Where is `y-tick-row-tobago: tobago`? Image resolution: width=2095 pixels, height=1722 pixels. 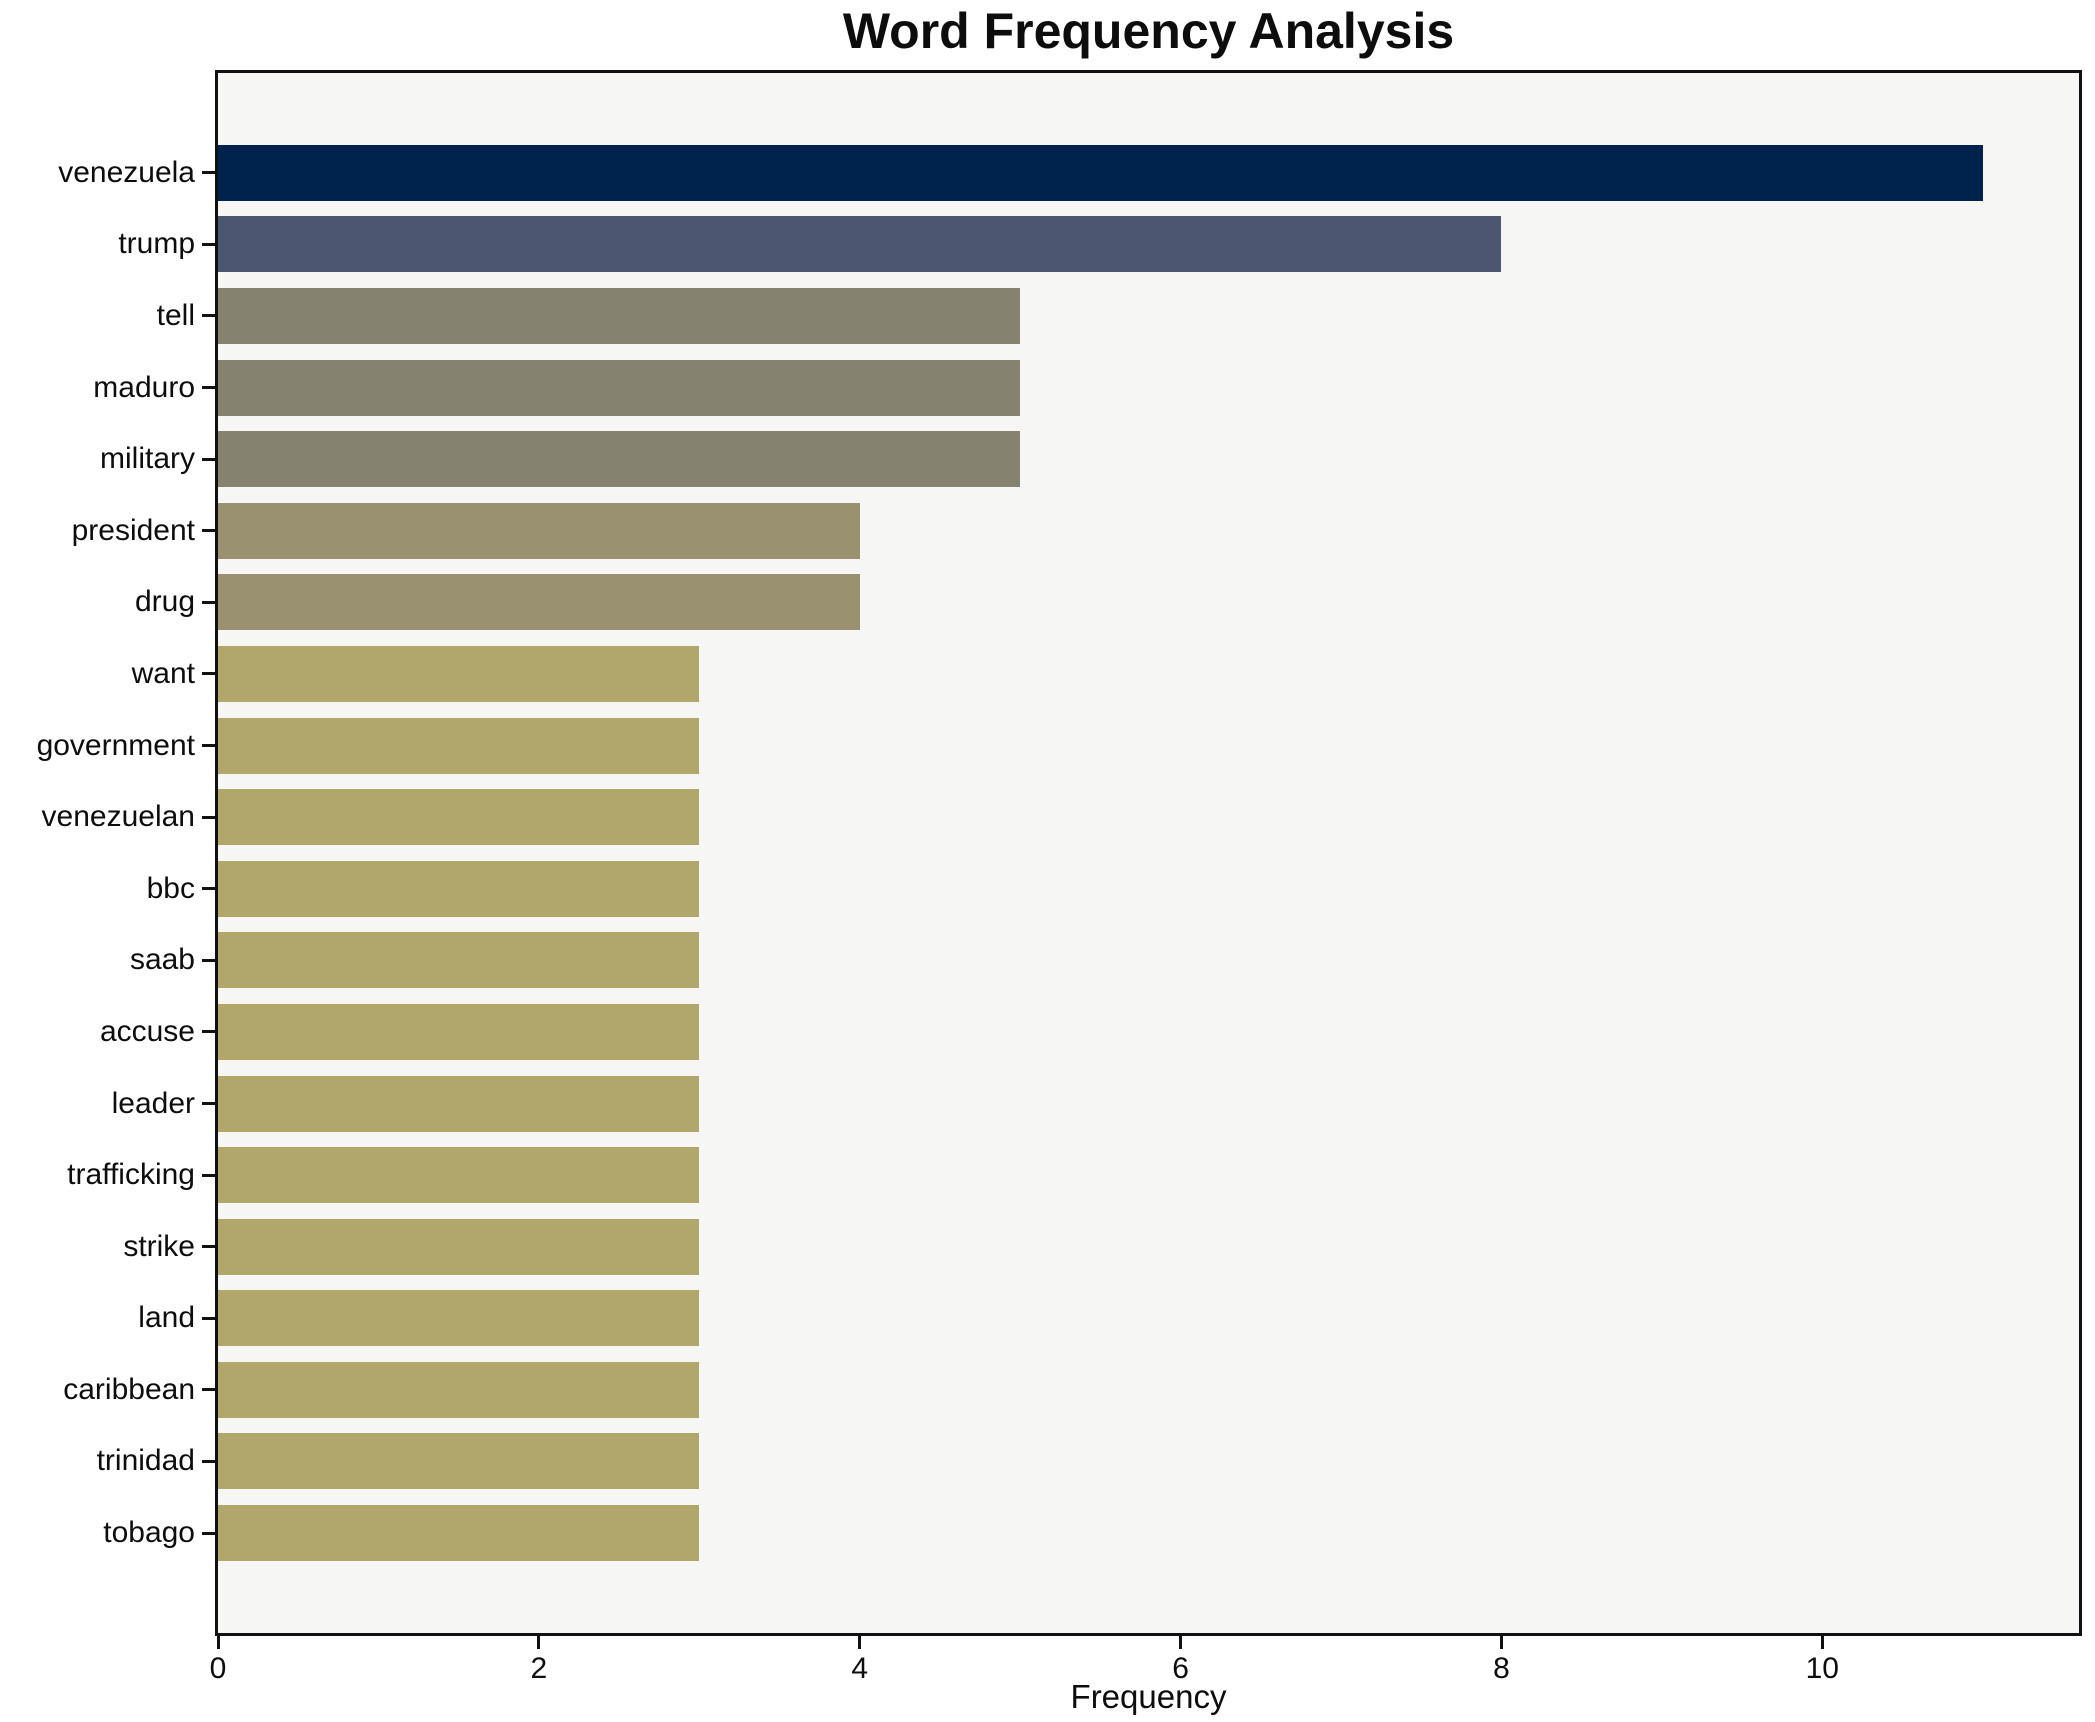 y-tick-row-tobago: tobago is located at coordinates (107, 1533).